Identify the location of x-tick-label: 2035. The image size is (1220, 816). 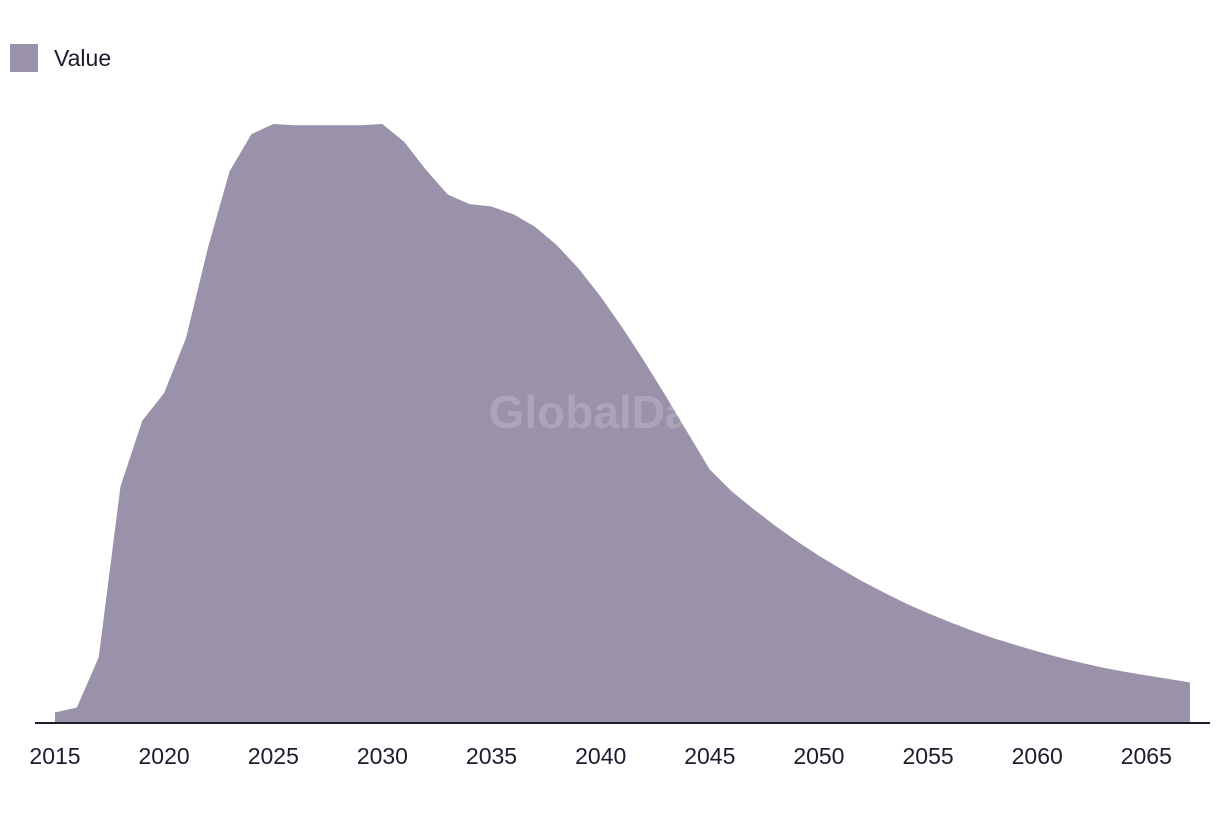
(491, 756).